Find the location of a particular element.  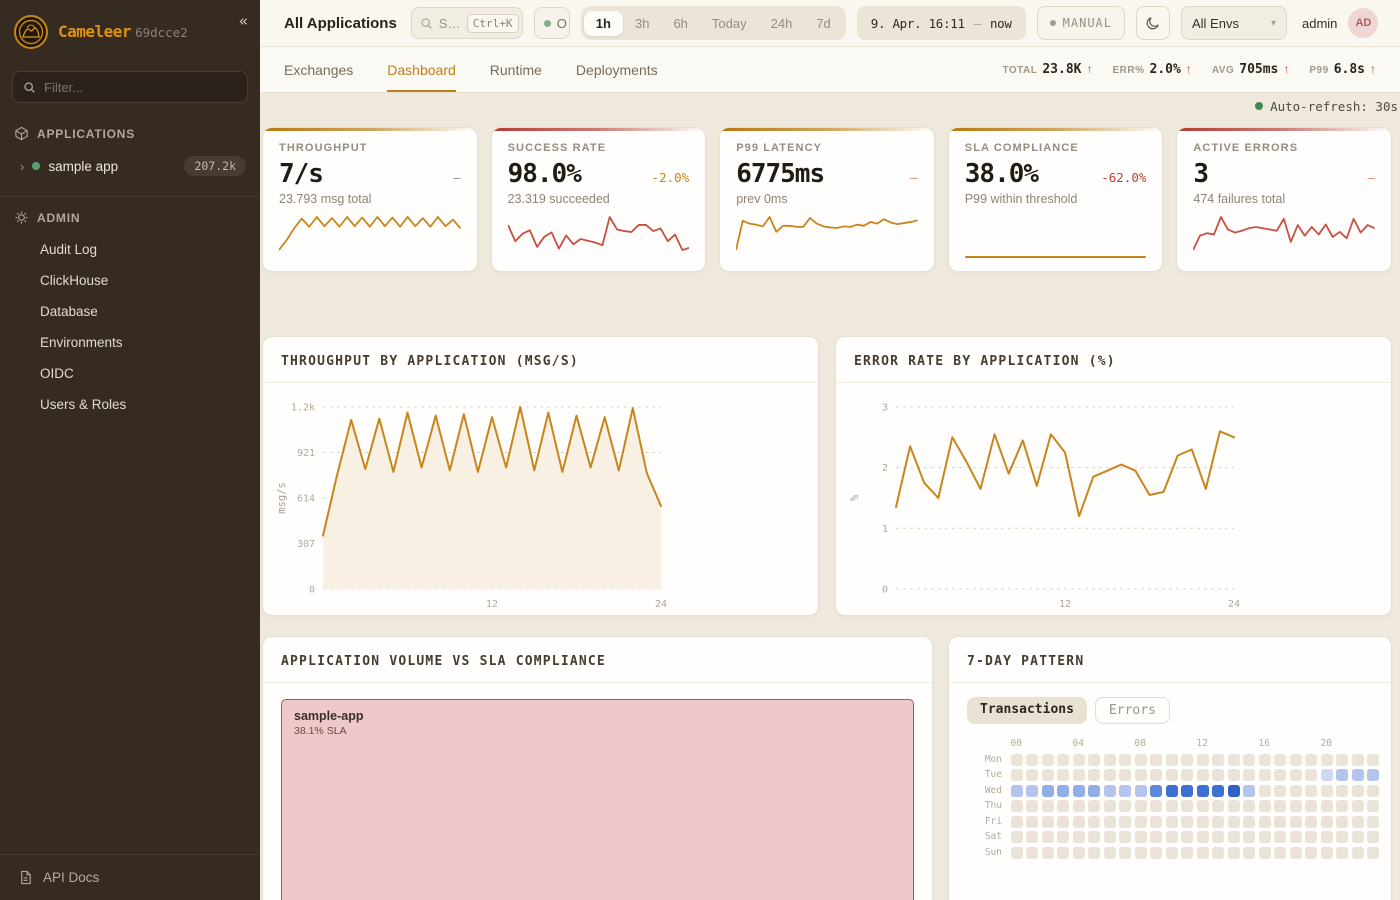

api-docs-link: API Docs is located at coordinates (130, 877).